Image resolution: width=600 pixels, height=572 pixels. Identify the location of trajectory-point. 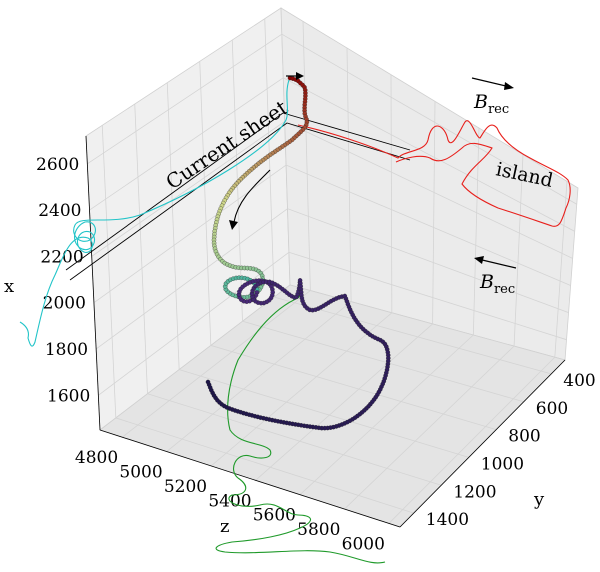
(208, 382).